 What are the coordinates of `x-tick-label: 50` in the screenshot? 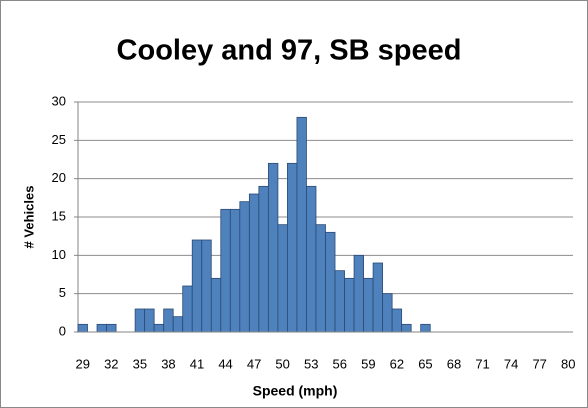 It's located at (282, 363).